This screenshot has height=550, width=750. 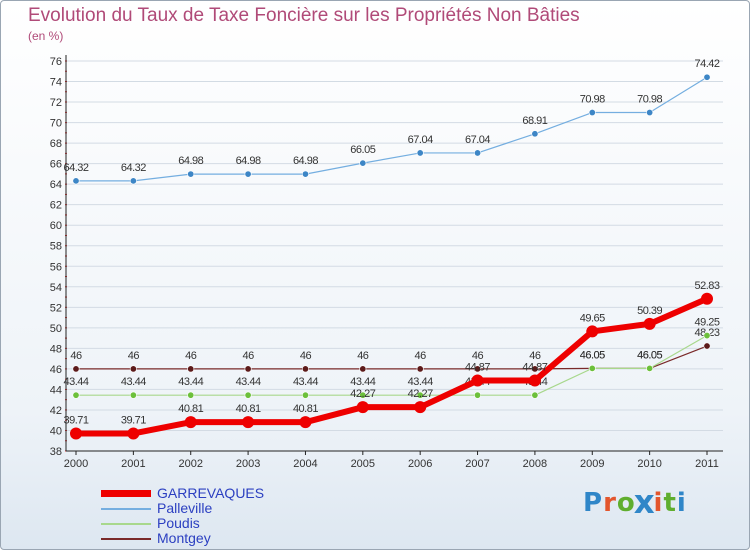 I want to click on legend-label: Poudis, so click(x=178, y=523).